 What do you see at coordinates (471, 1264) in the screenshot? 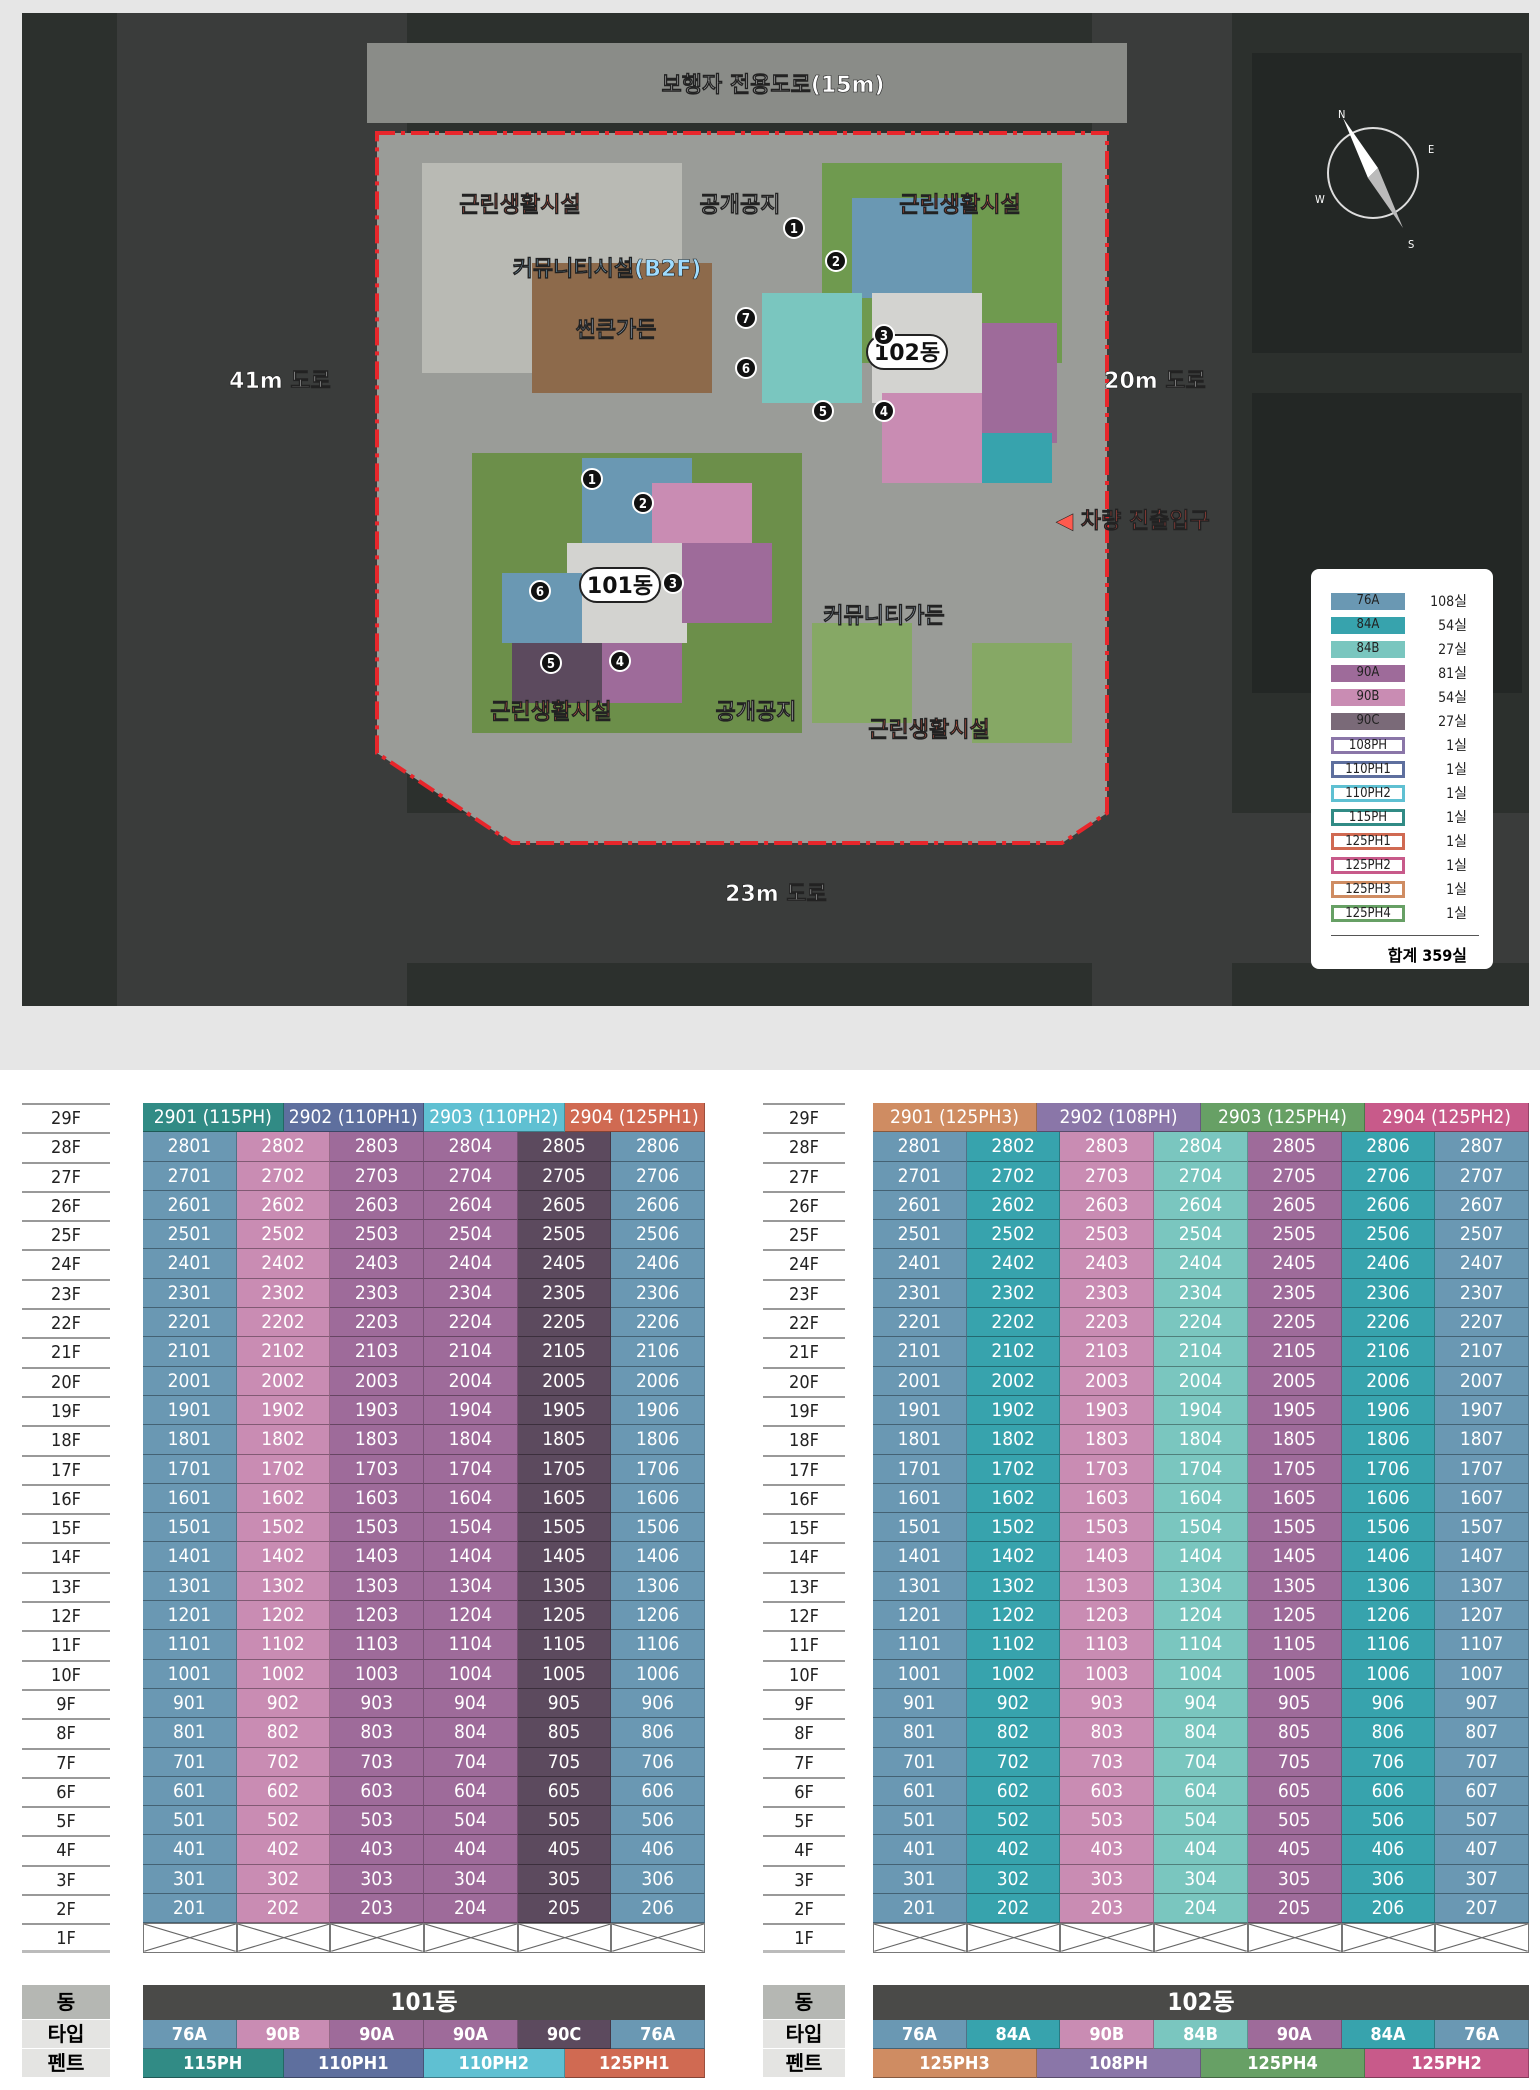
I see `unit-cell: 2404` at bounding box center [471, 1264].